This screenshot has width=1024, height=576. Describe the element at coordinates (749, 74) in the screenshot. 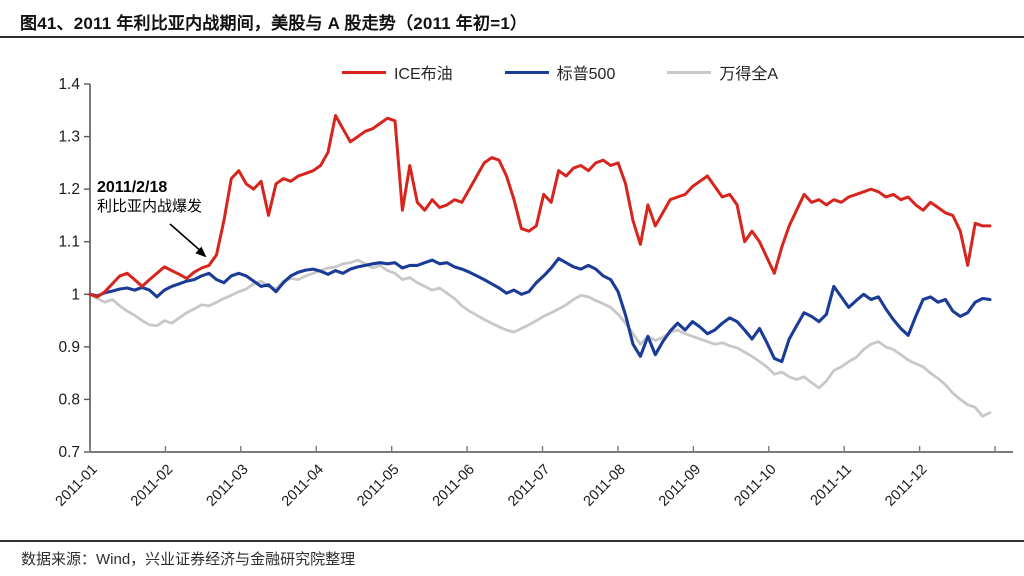

I see `legend-label-wind-all-a: 万得全A` at that location.